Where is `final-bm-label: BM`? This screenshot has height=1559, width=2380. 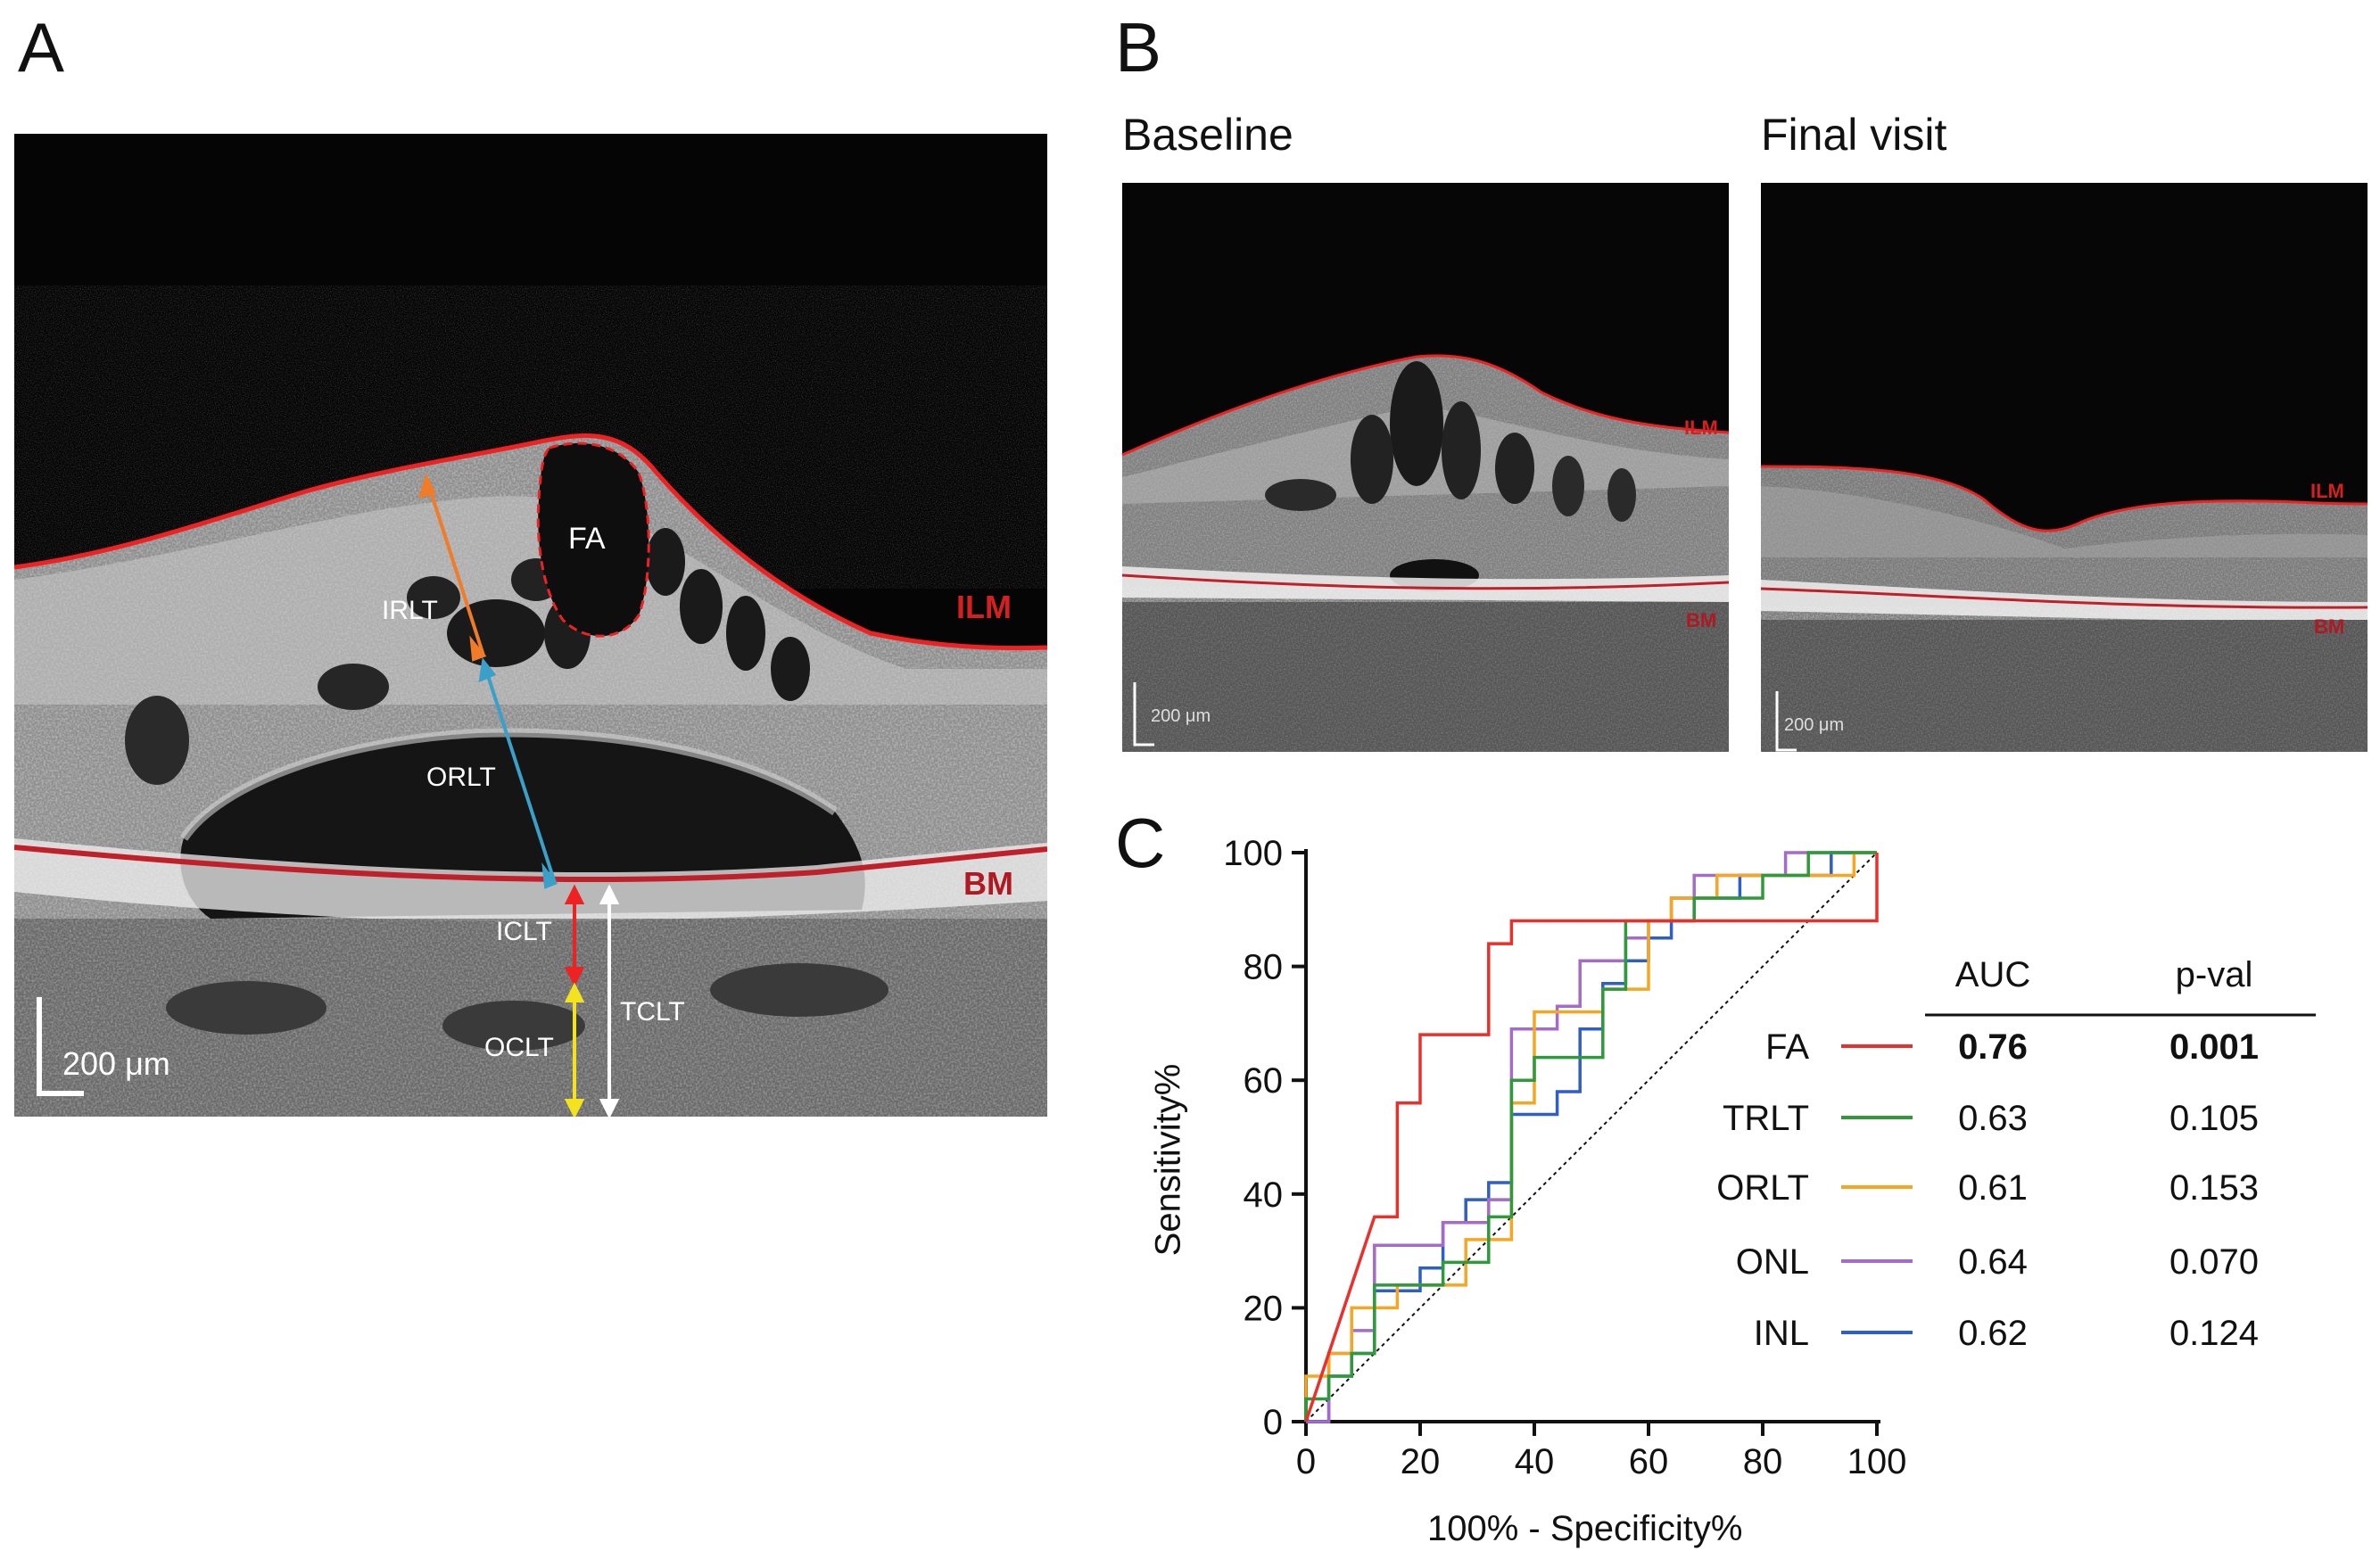
final-bm-label: BM is located at coordinates (2329, 627).